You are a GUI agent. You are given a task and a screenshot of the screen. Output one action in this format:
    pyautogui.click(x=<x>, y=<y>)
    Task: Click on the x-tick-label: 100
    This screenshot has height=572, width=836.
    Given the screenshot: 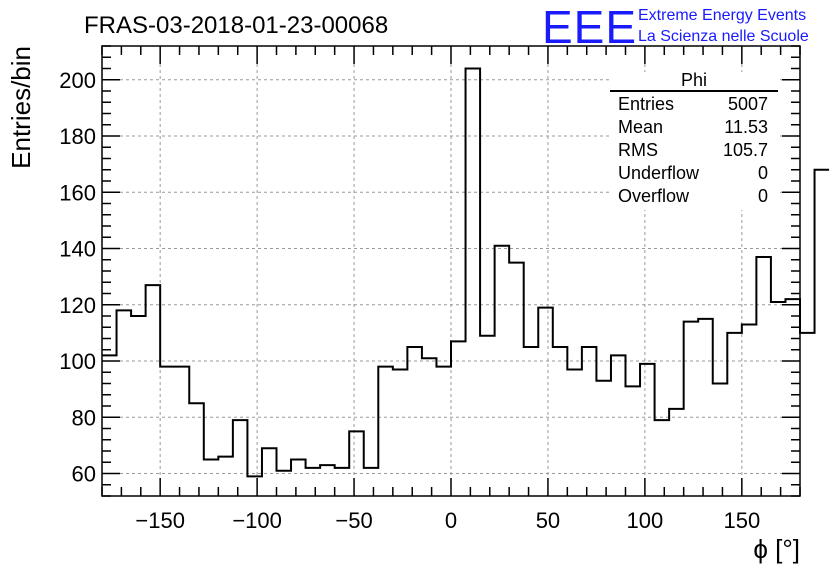 What is the action you would take?
    pyautogui.click(x=645, y=520)
    